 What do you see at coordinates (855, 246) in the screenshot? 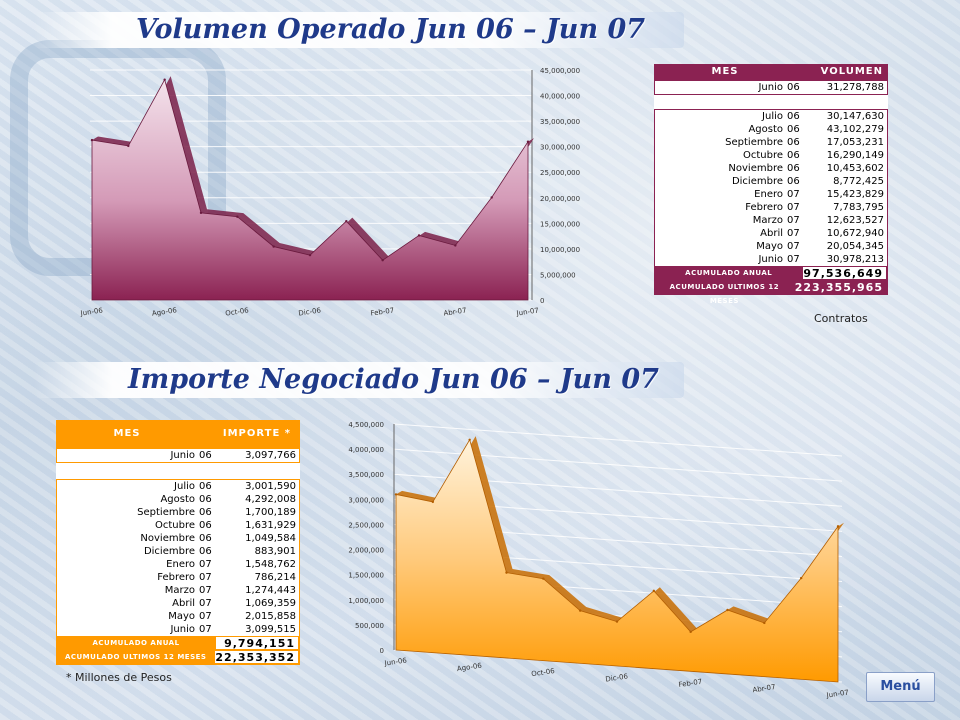
I see `row-value: 20,054,345` at bounding box center [855, 246].